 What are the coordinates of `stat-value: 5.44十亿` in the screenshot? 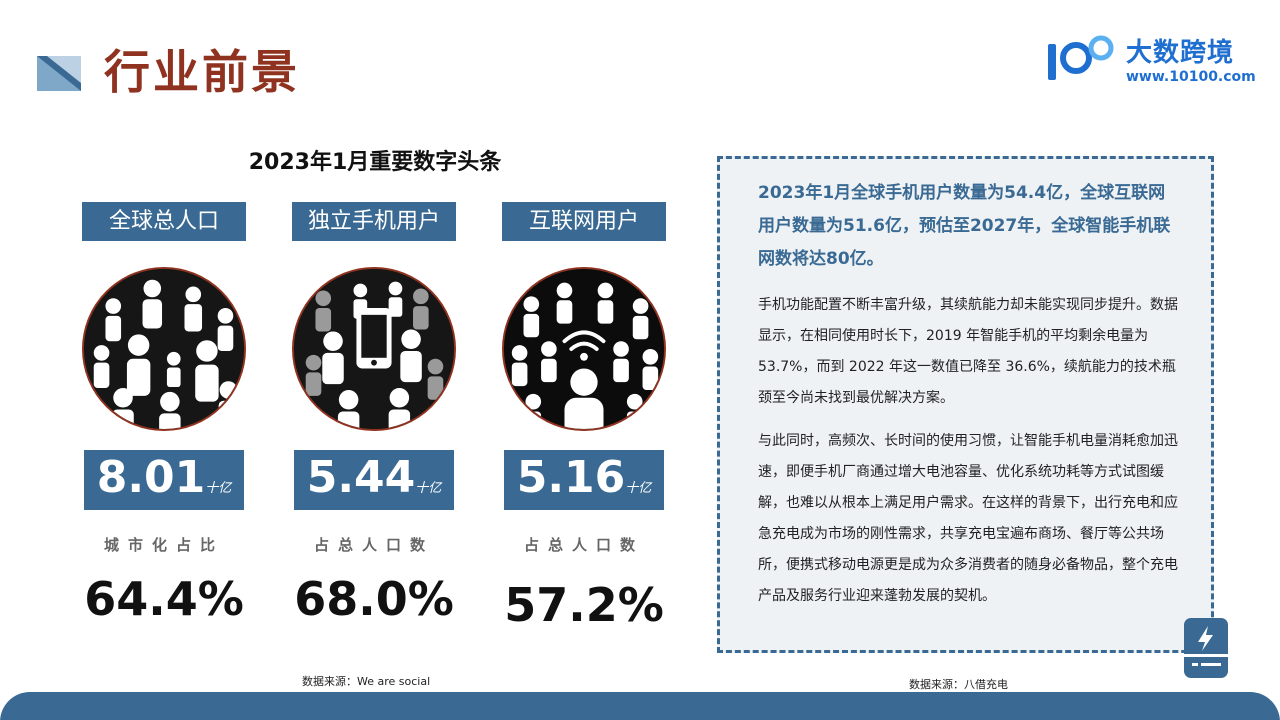 It's located at (374, 480).